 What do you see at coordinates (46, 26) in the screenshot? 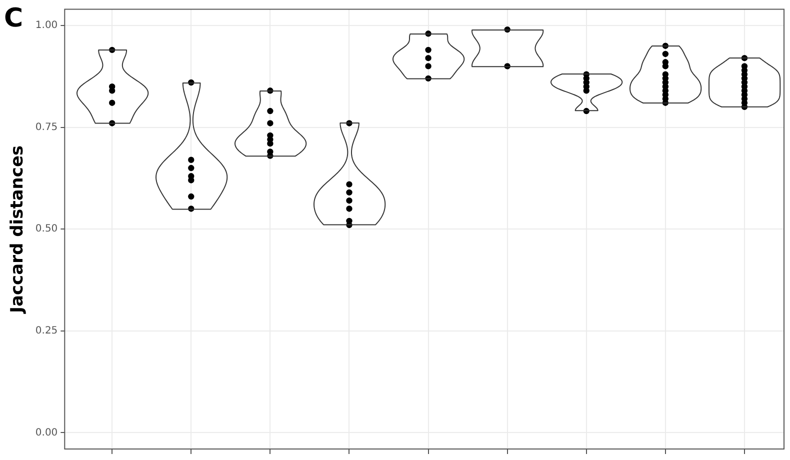
I see `y-tick-label: 1.00` at bounding box center [46, 26].